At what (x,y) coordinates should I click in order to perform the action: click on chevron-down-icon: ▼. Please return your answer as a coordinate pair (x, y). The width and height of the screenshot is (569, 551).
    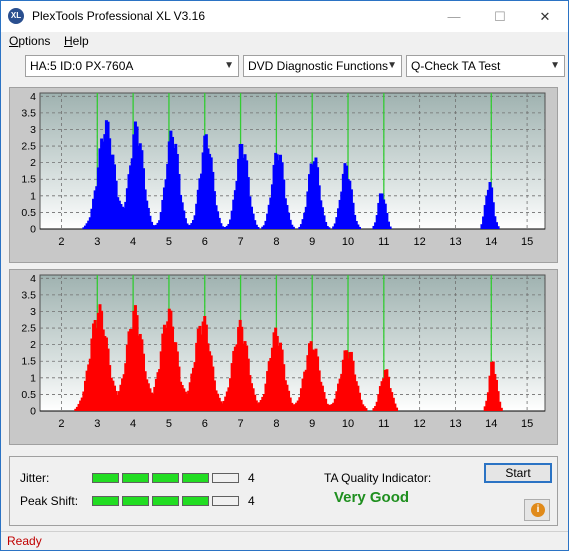
    Looking at the image, I should click on (555, 65).